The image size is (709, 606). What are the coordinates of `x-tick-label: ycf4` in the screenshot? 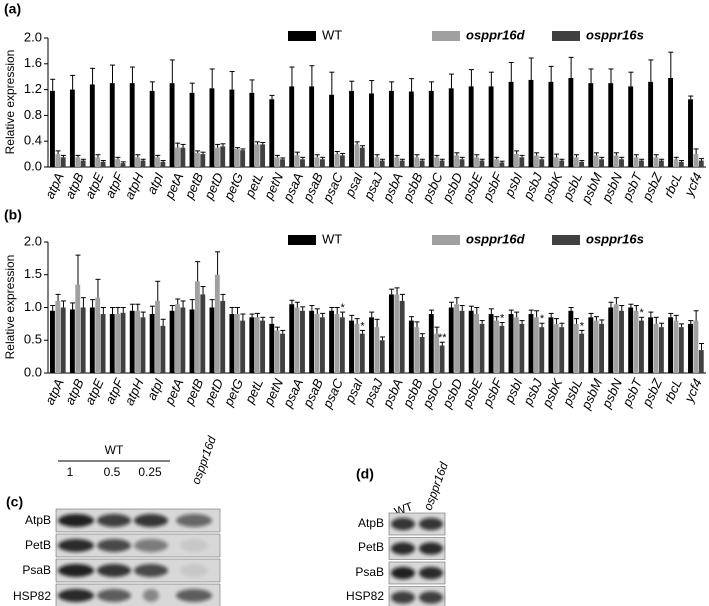 It's located at (693, 390).